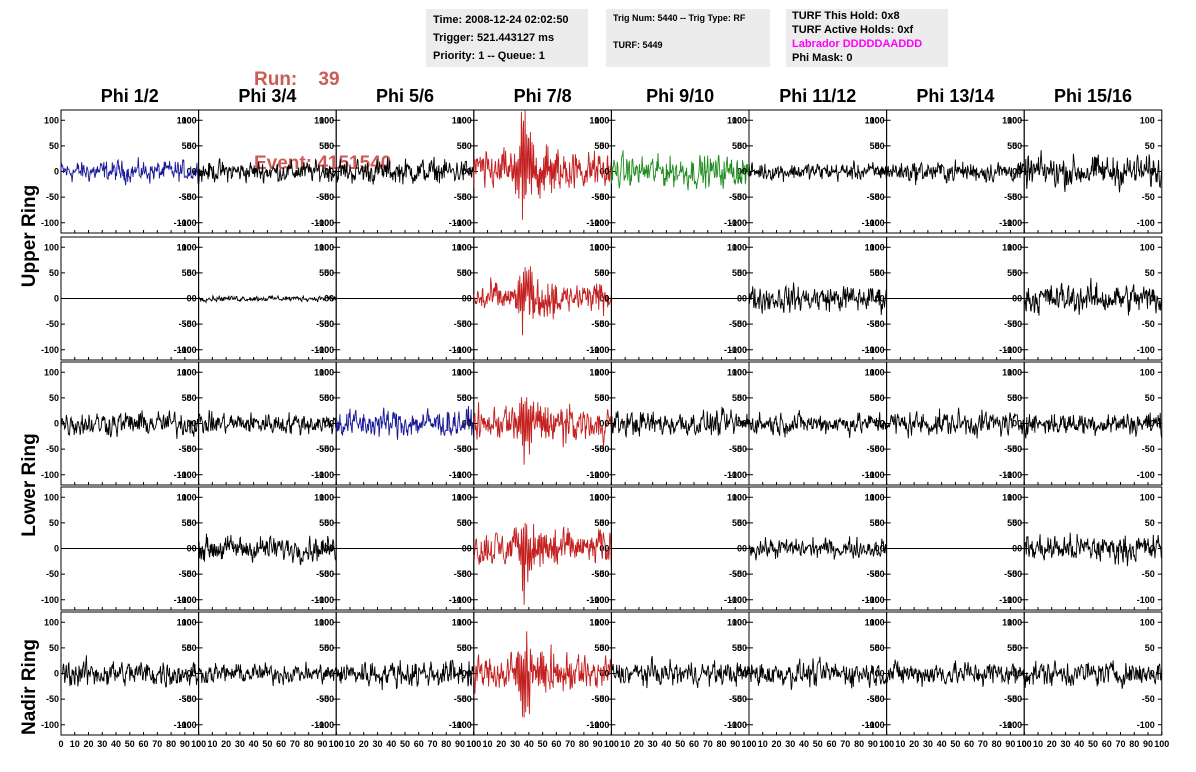 Image resolution: width=1196 pixels, height=772 pixels. Describe the element at coordinates (129, 96) in the screenshot. I see `column-header-1: Phi 1/2` at that location.